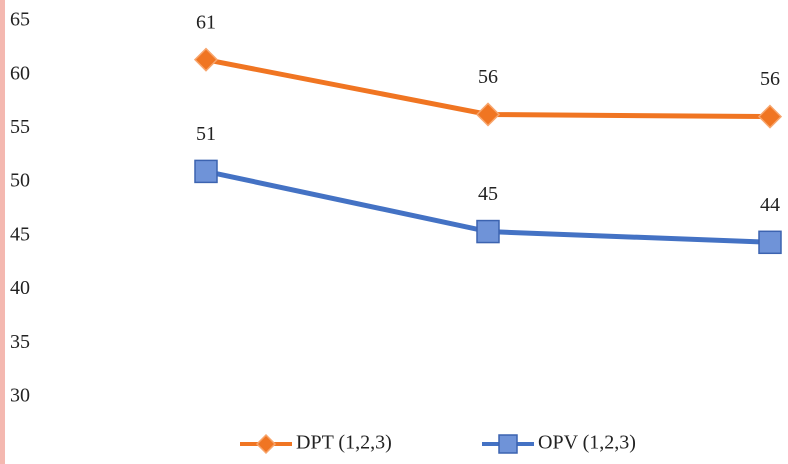 This screenshot has height=464, width=788. I want to click on data-label: 51, so click(206, 134).